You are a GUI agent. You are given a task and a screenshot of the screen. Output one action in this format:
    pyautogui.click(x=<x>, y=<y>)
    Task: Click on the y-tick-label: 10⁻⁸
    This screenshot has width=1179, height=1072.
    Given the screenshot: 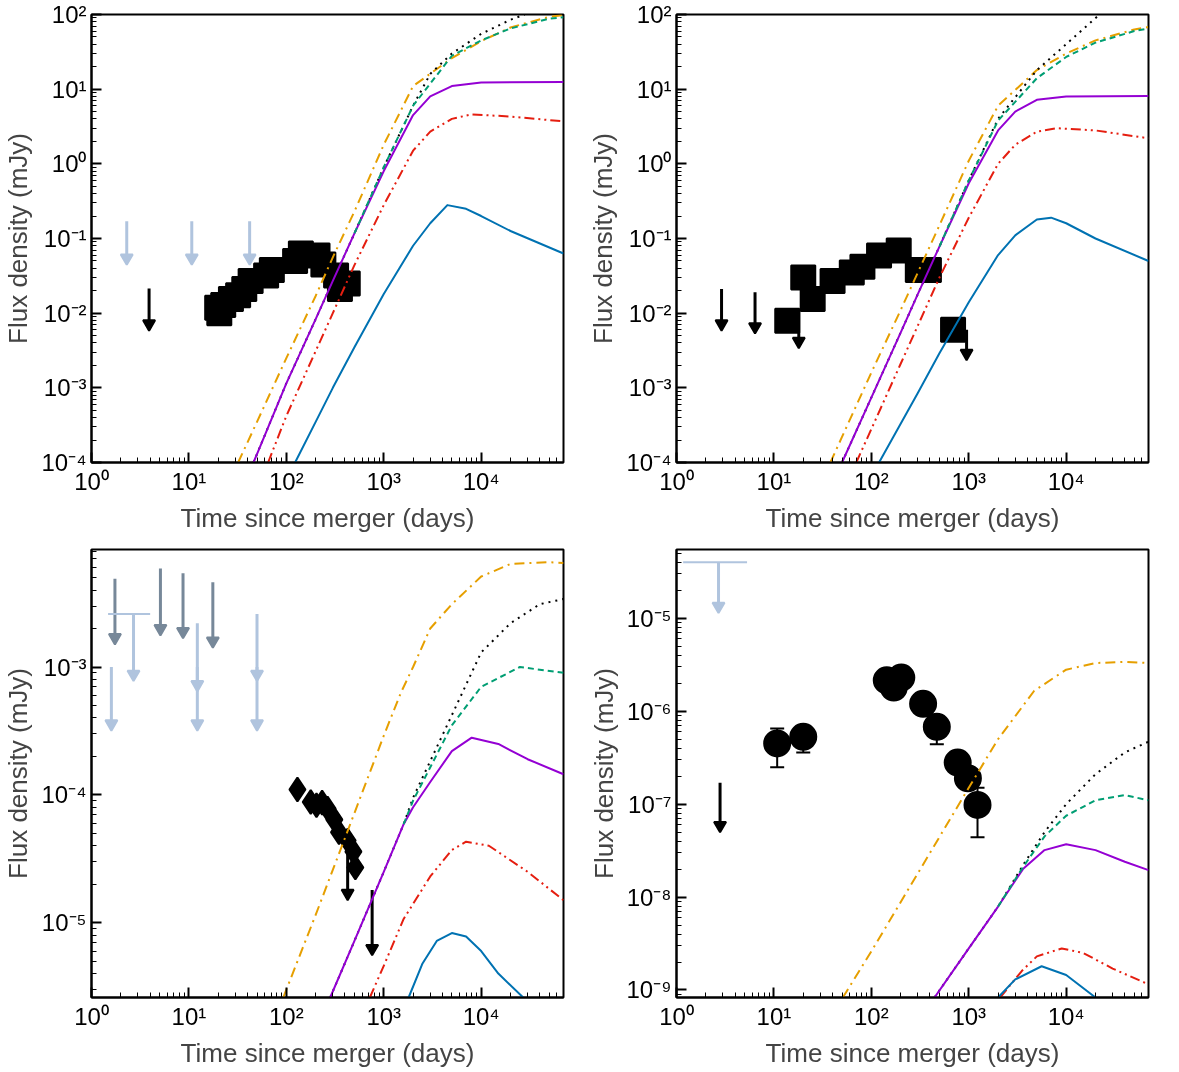 What is the action you would take?
    pyautogui.click(x=649, y=897)
    